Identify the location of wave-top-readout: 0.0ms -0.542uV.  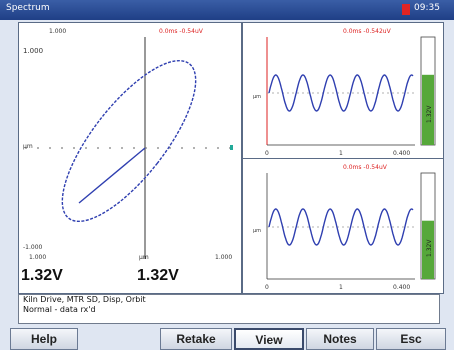
(367, 31).